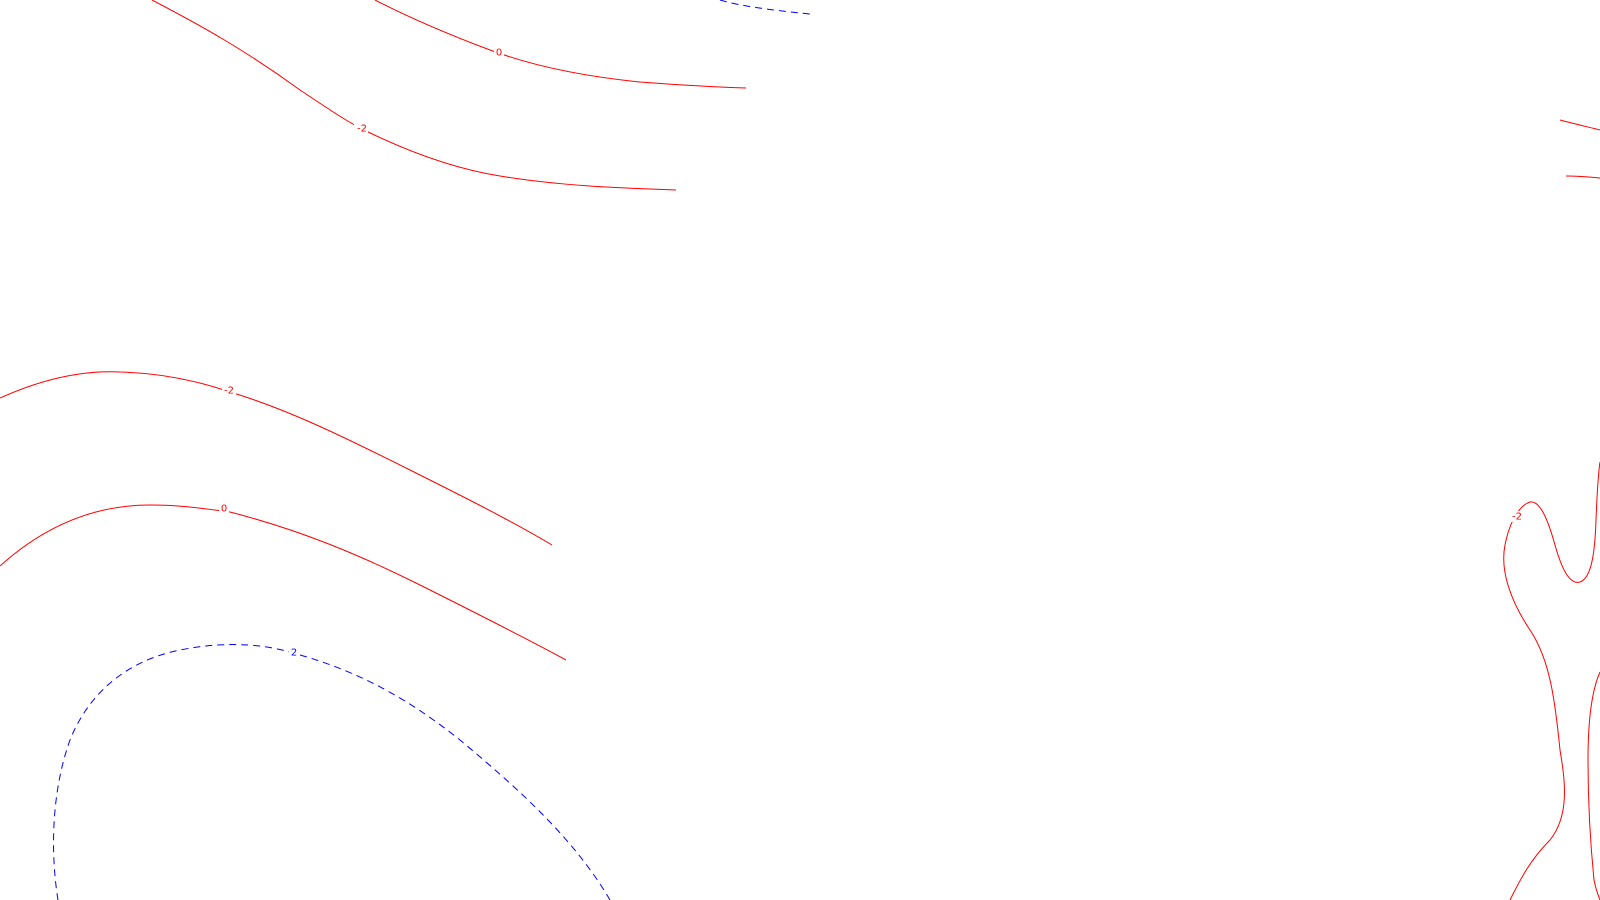 Image resolution: width=1600 pixels, height=900 pixels. I want to click on contour-line-left-neg2, so click(276, 458).